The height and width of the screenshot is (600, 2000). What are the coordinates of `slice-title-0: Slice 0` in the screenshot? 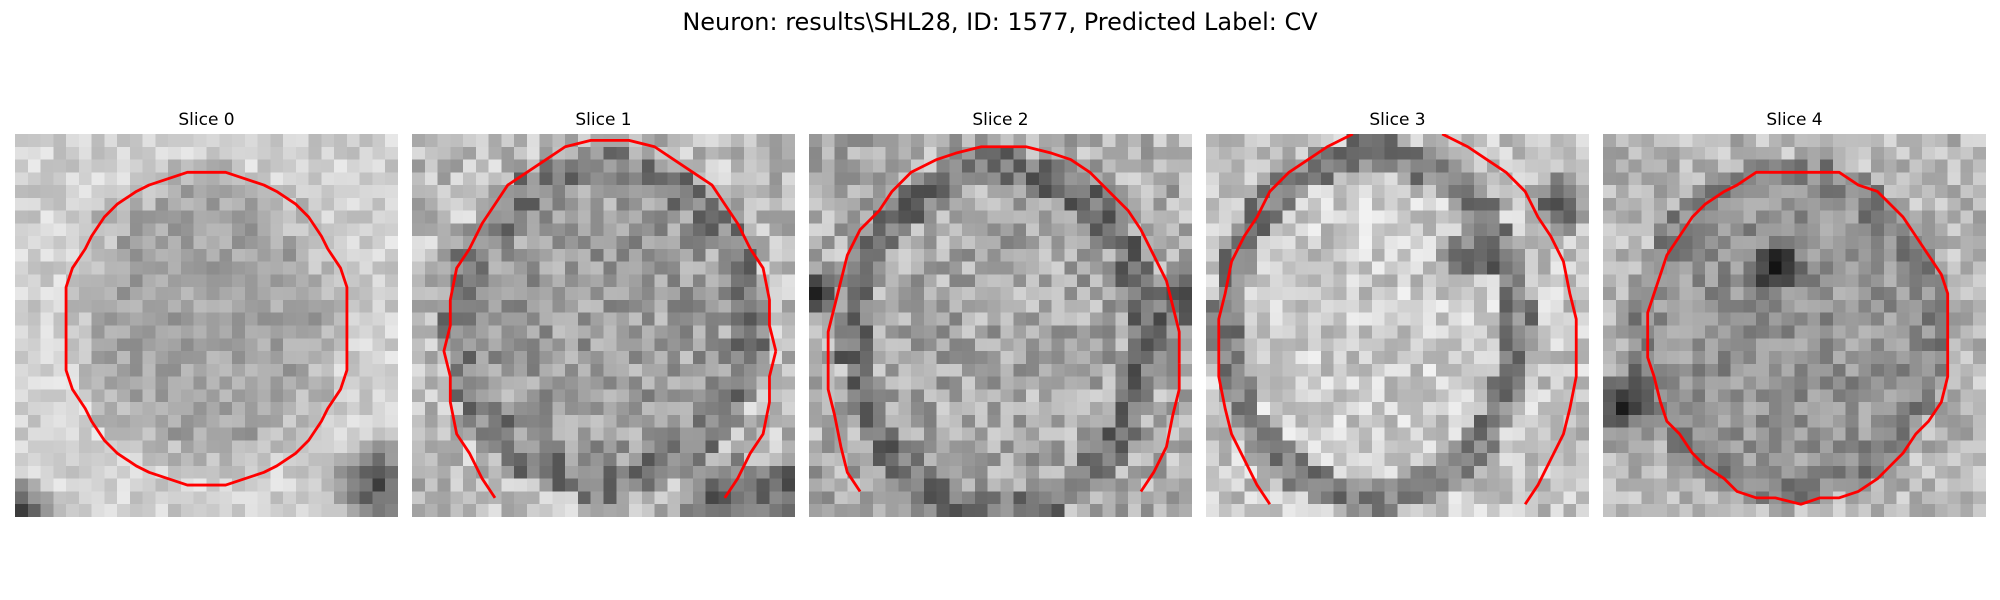 It's located at (206, 120).